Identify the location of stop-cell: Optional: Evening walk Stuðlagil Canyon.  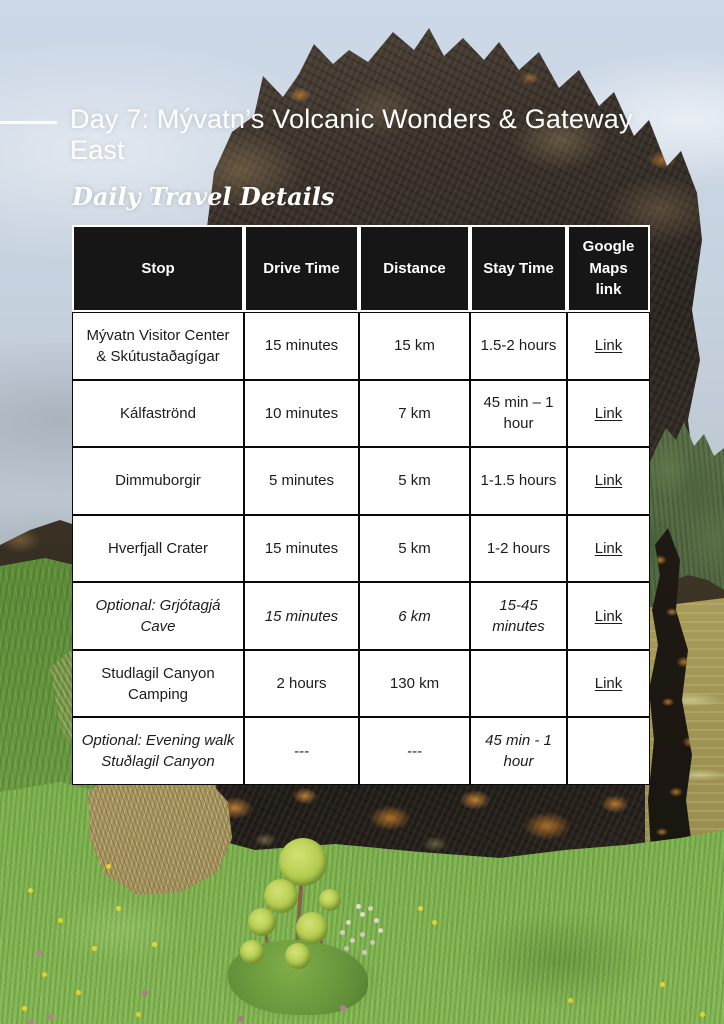
(158, 751).